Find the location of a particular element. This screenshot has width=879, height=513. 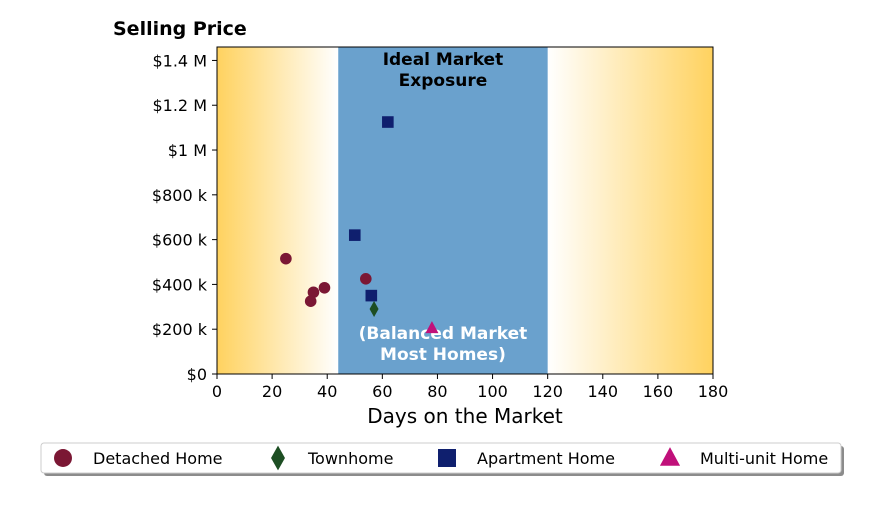

legend-label: Apartment Home is located at coordinates (546, 458).